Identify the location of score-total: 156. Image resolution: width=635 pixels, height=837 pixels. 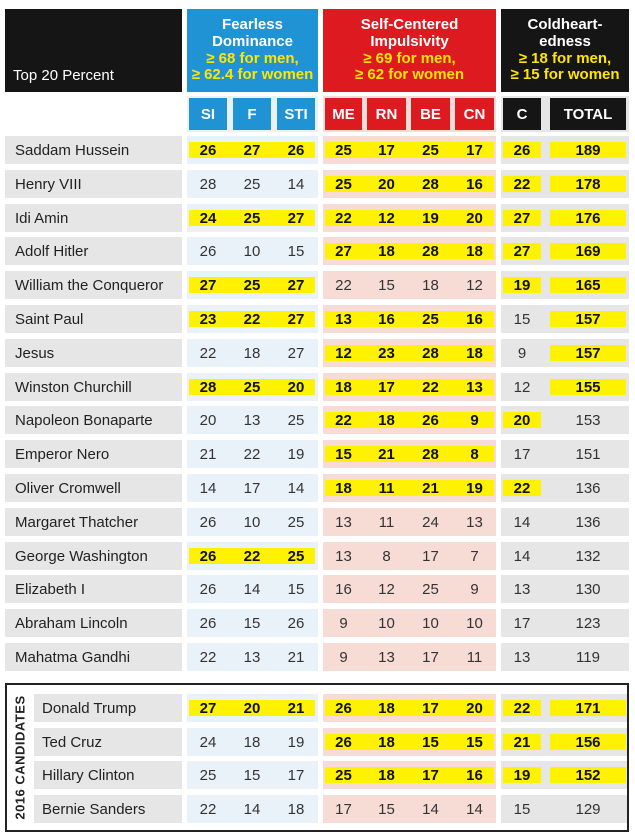
(588, 742).